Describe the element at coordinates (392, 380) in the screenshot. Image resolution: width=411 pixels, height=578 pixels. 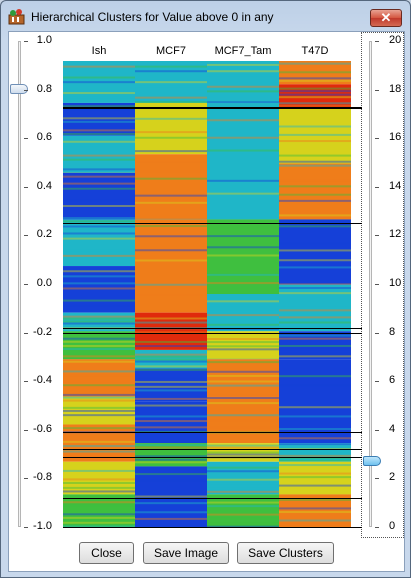
I see `cluster-count-tick-label: 6` at that location.